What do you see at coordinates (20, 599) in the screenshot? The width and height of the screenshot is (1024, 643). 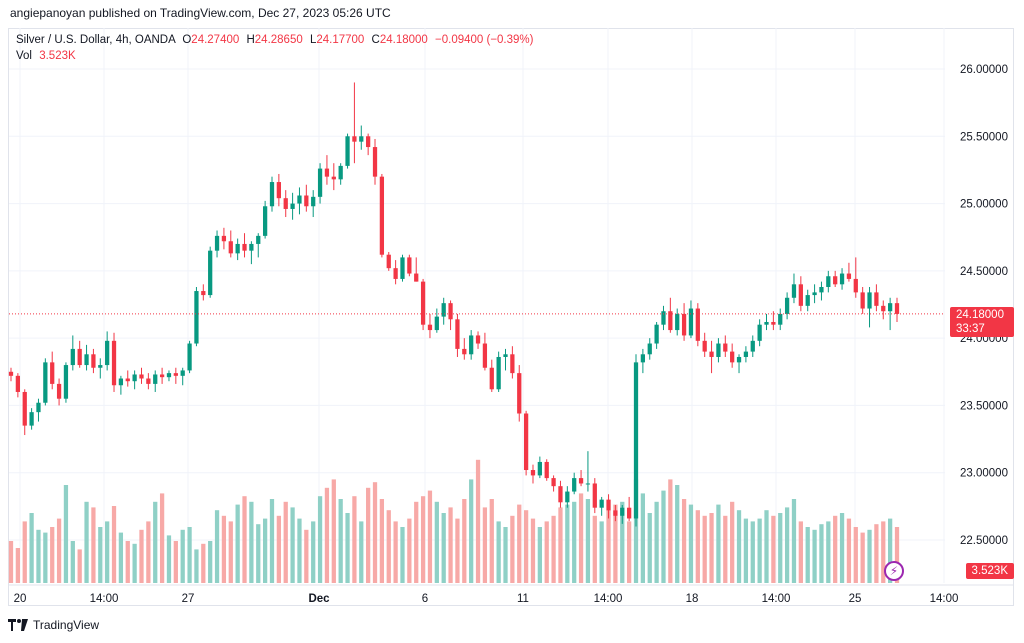 I see `x-tick-label: 20` at bounding box center [20, 599].